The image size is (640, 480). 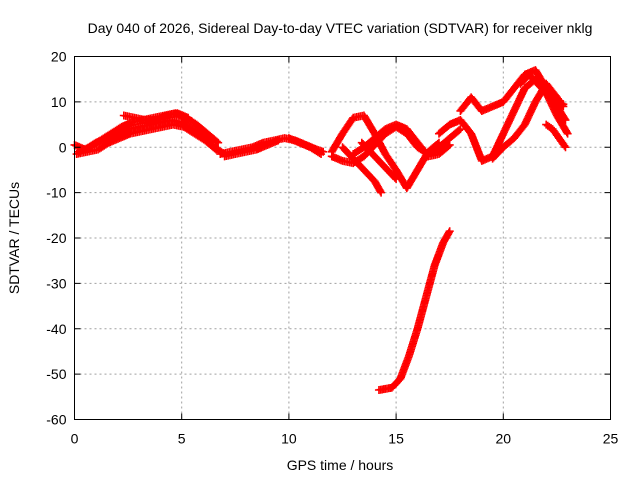 What do you see at coordinates (396, 439) in the screenshot?
I see `x-tick-label: 15` at bounding box center [396, 439].